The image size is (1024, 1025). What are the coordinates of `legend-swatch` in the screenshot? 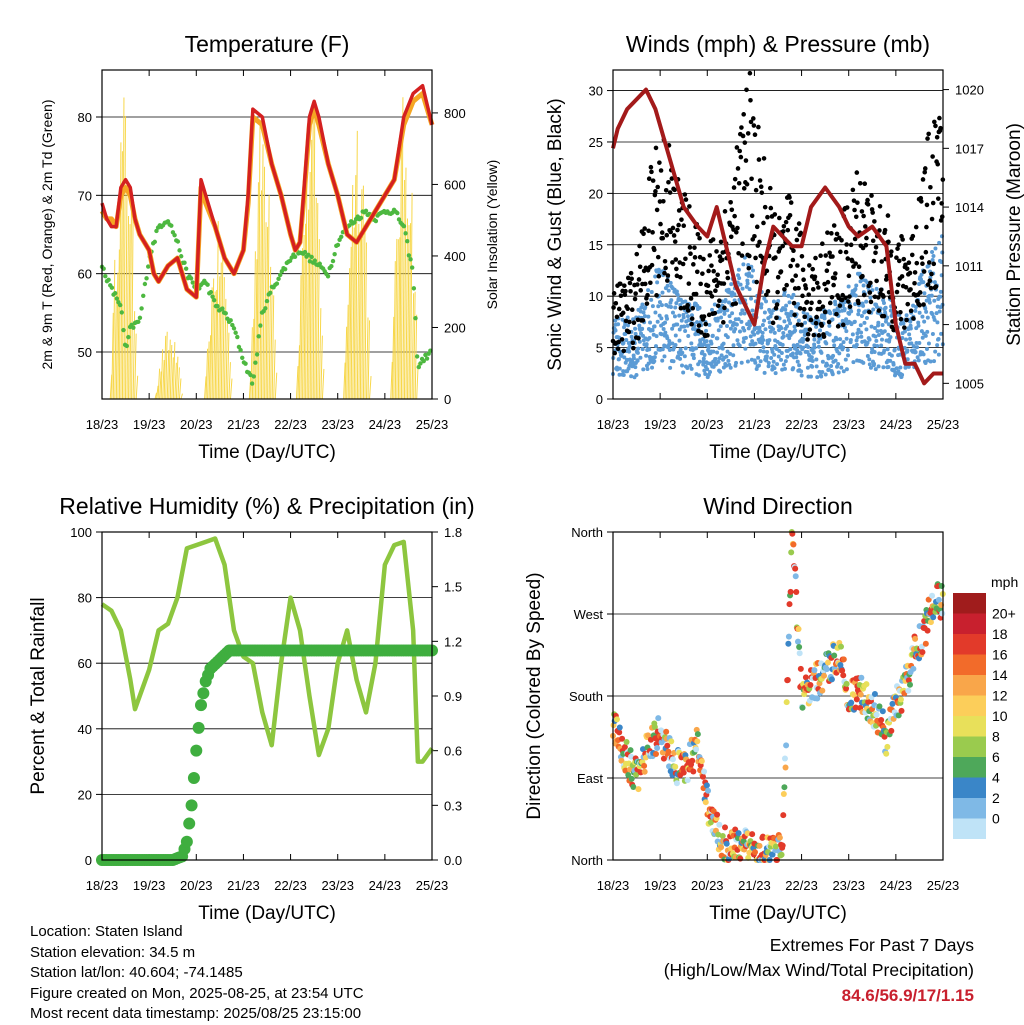 It's located at (969, 644).